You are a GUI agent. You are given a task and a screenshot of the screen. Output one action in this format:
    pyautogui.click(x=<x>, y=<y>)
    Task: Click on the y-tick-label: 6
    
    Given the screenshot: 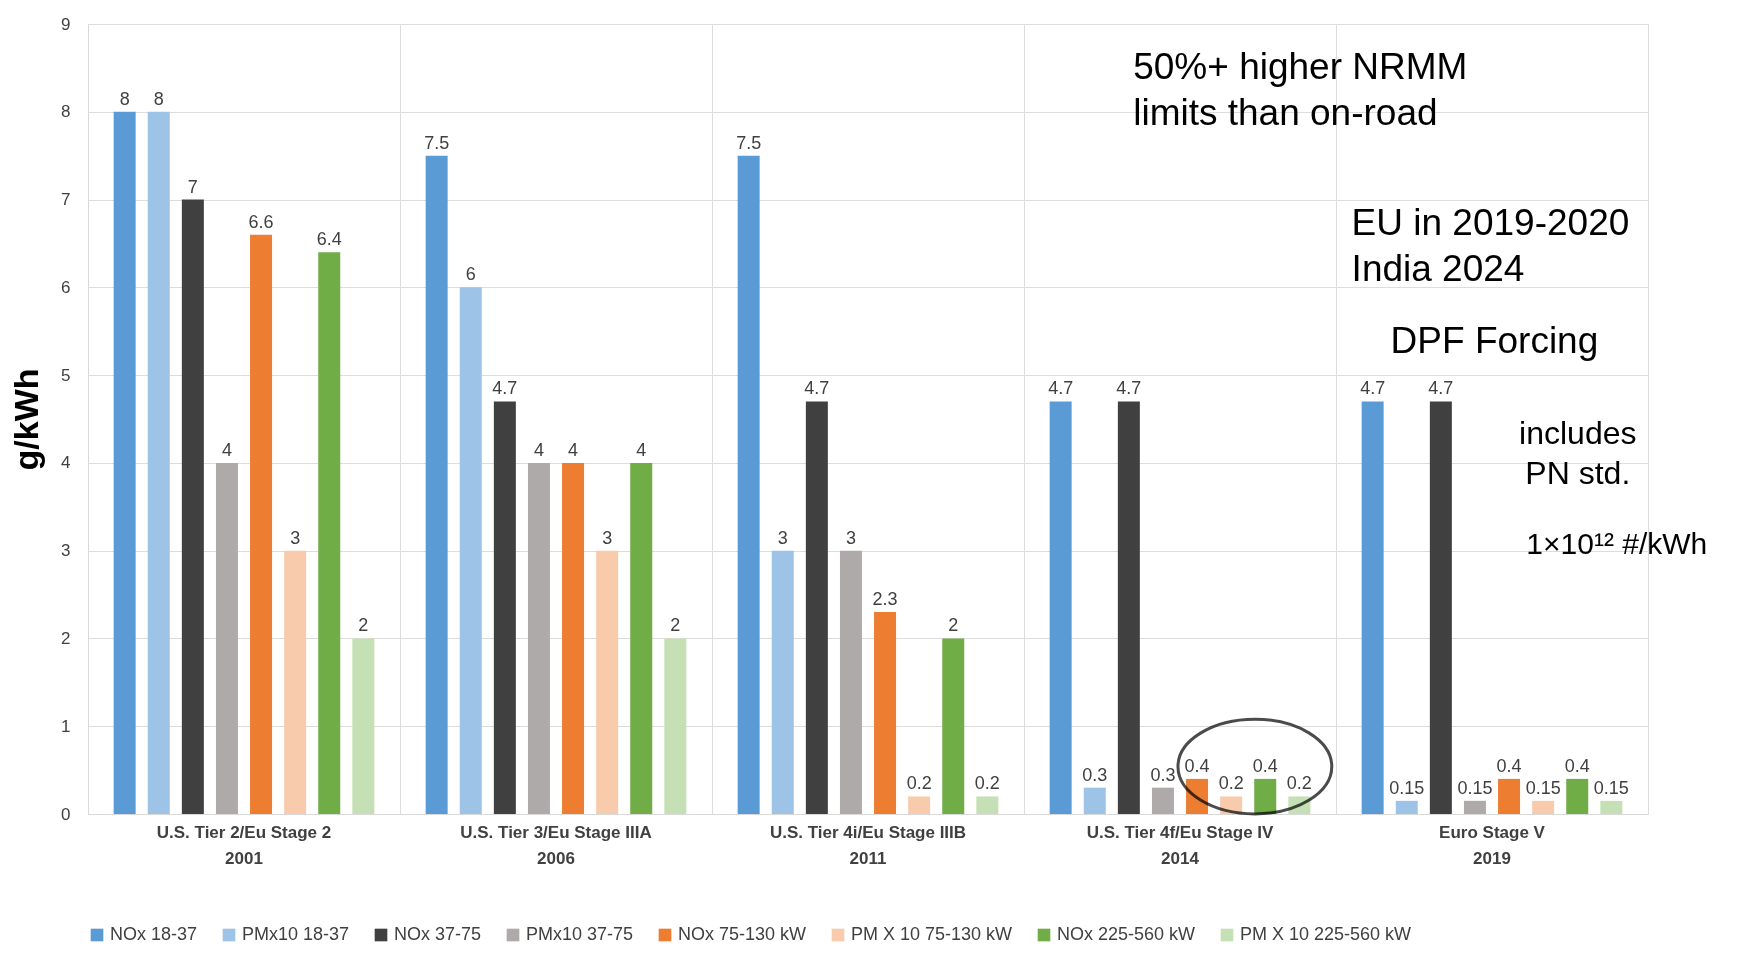 What is the action you would take?
    pyautogui.click(x=66, y=287)
    